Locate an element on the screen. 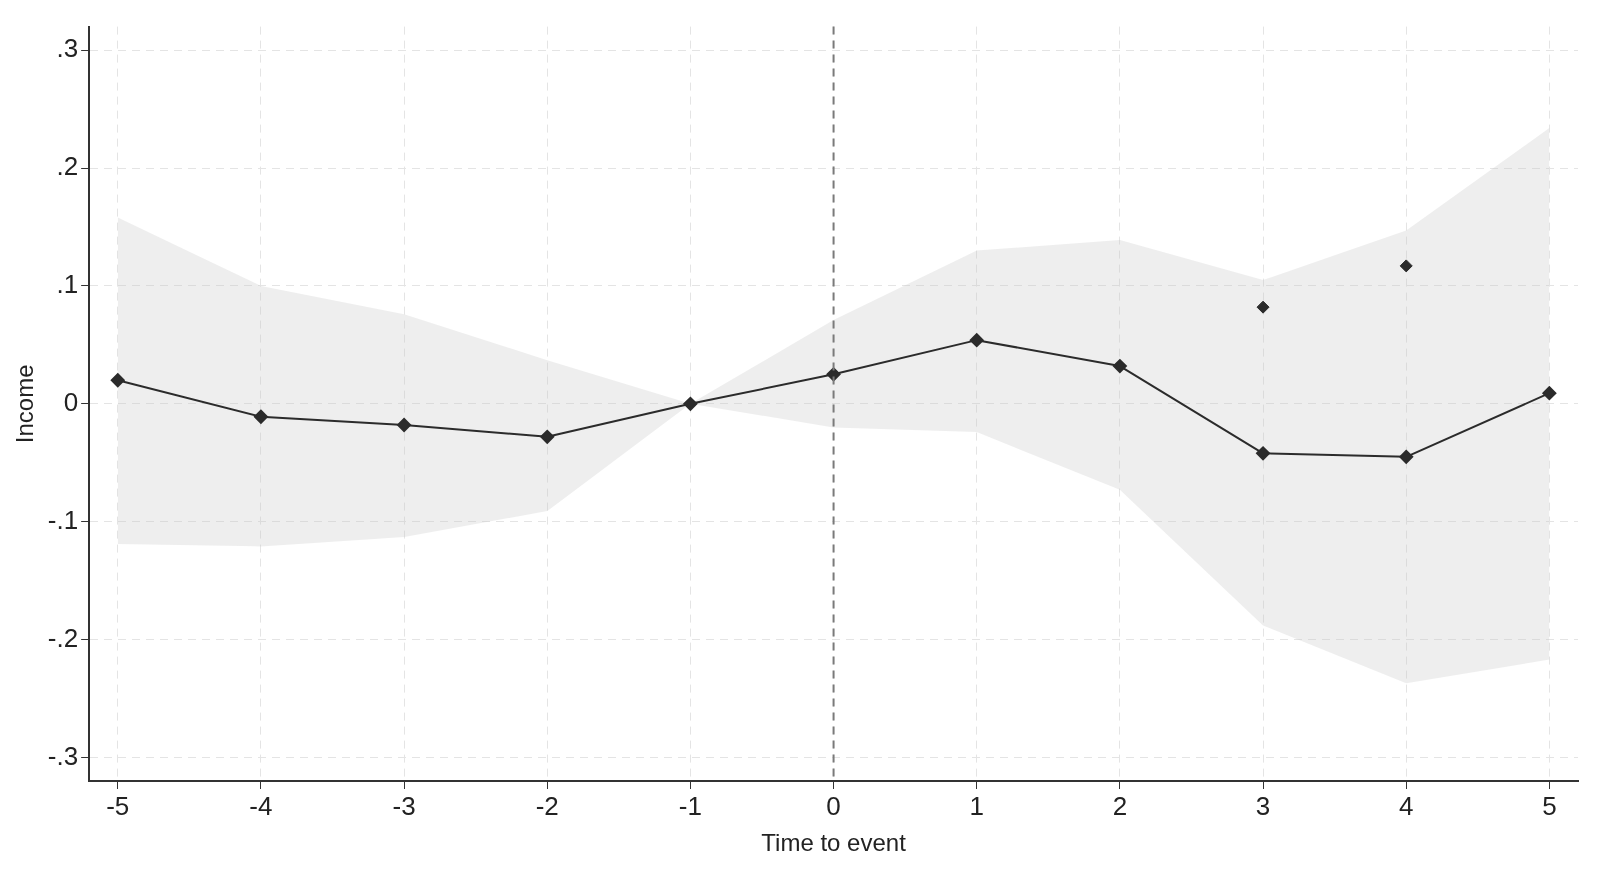  x-tick-label: 5 is located at coordinates (1549, 805).